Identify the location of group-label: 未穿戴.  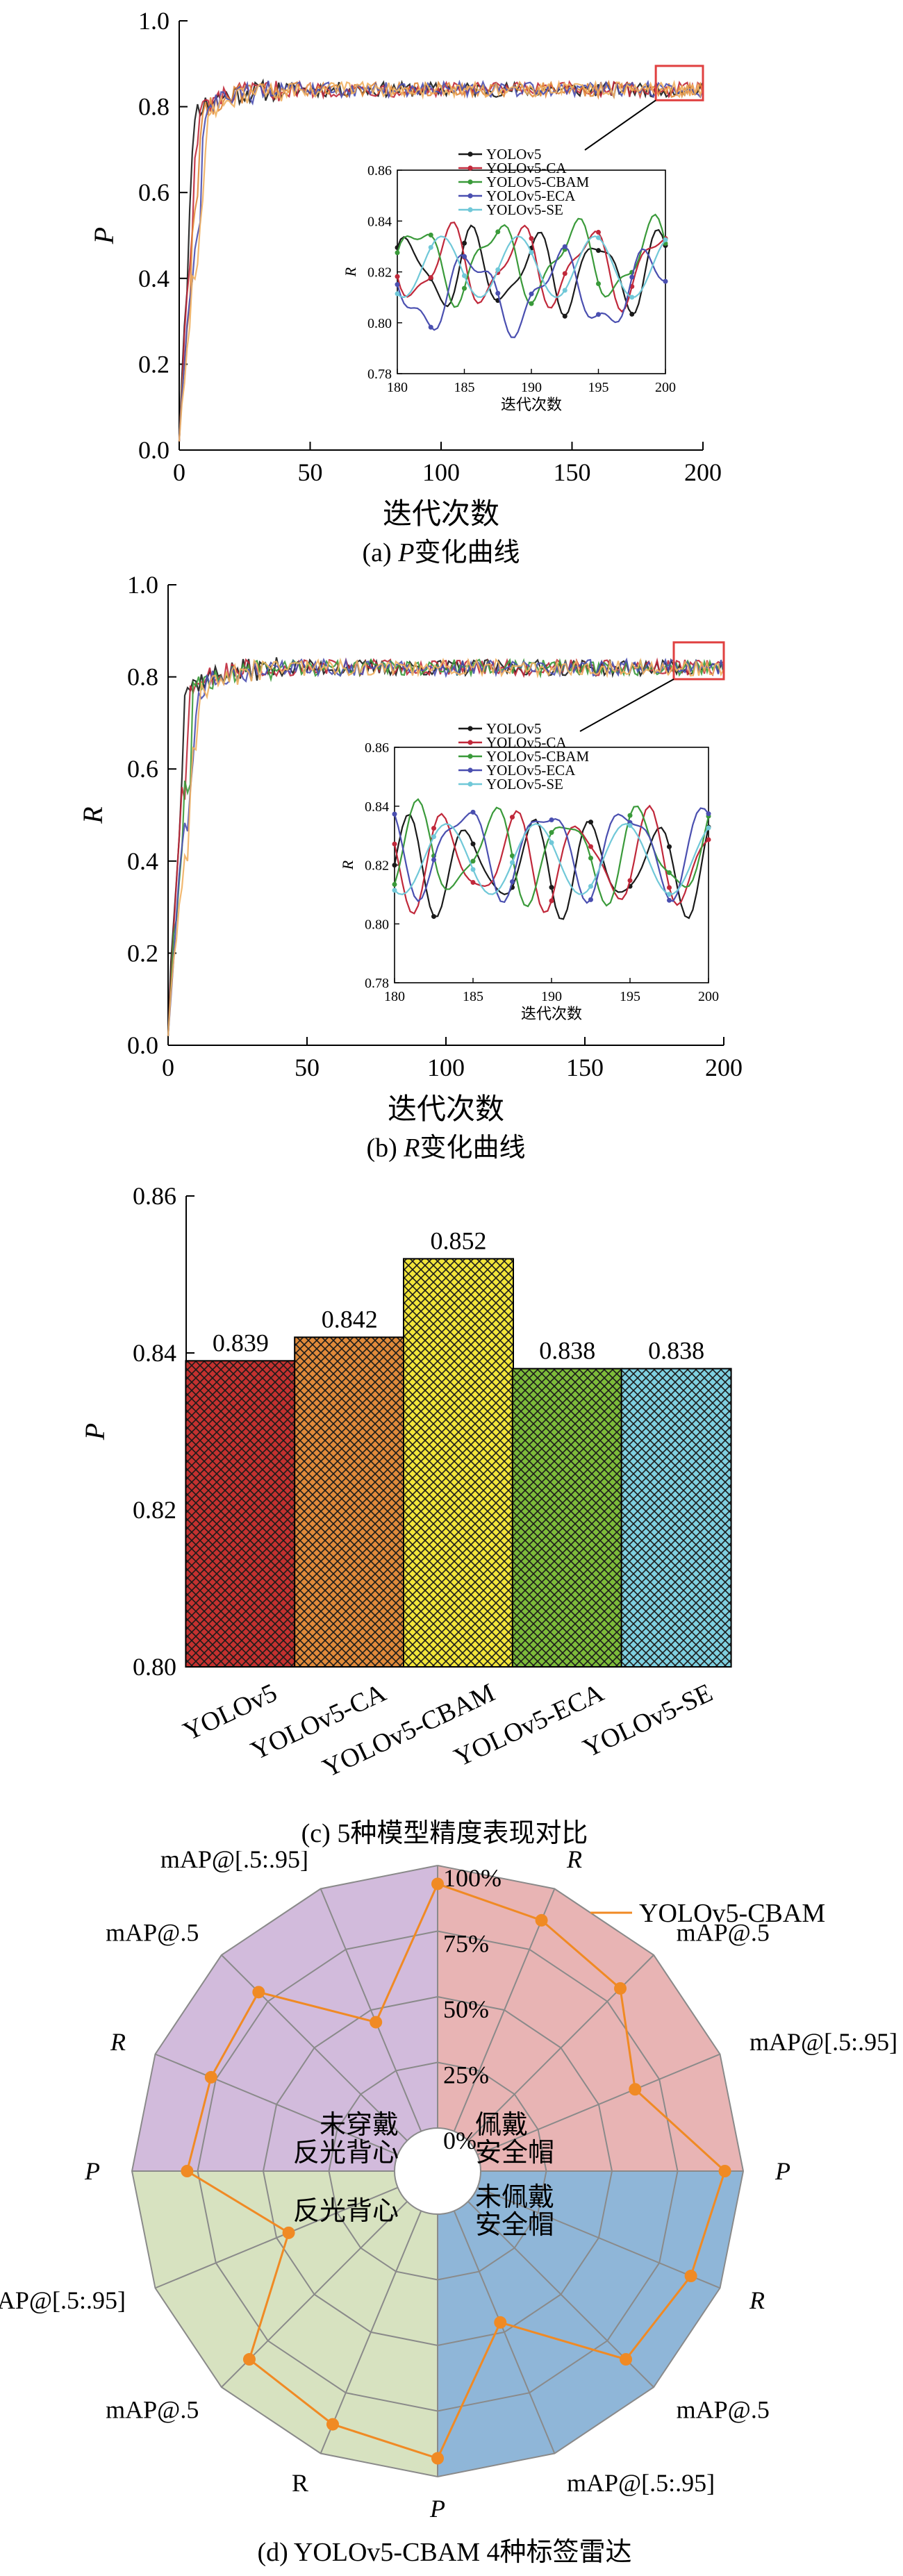
(359, 2125).